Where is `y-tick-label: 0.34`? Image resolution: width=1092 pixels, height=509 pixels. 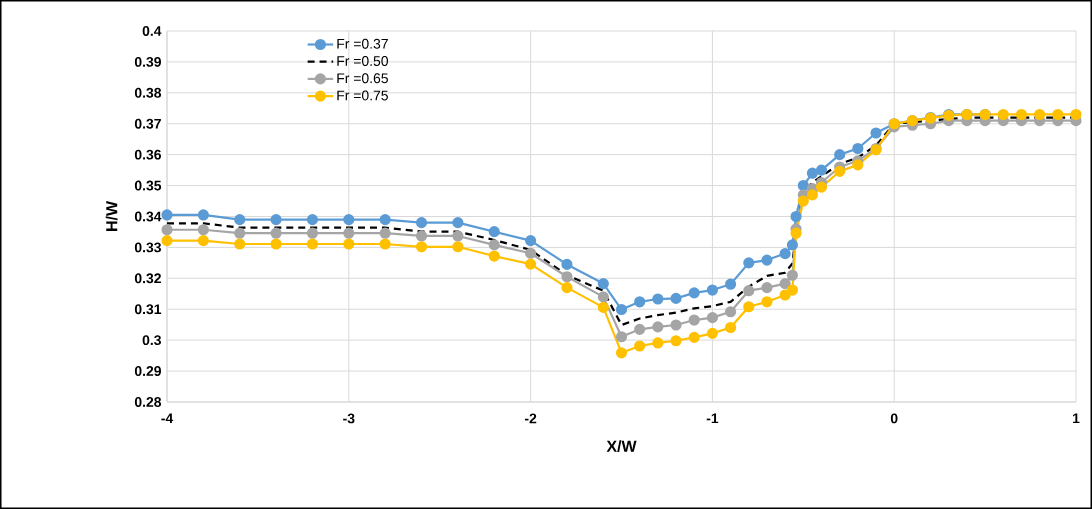
y-tick-label: 0.34 is located at coordinates (148, 216).